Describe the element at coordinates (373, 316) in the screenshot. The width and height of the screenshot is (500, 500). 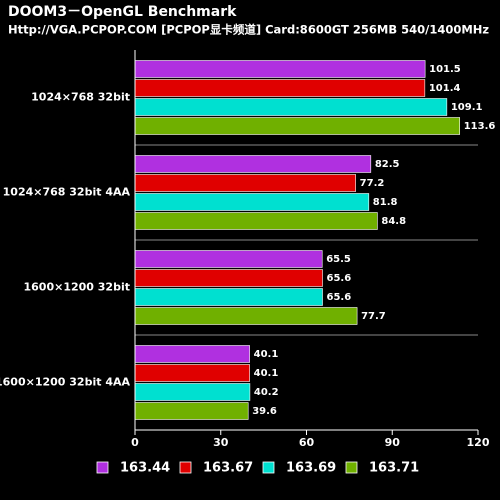
I see `value-label: 77.7` at that location.